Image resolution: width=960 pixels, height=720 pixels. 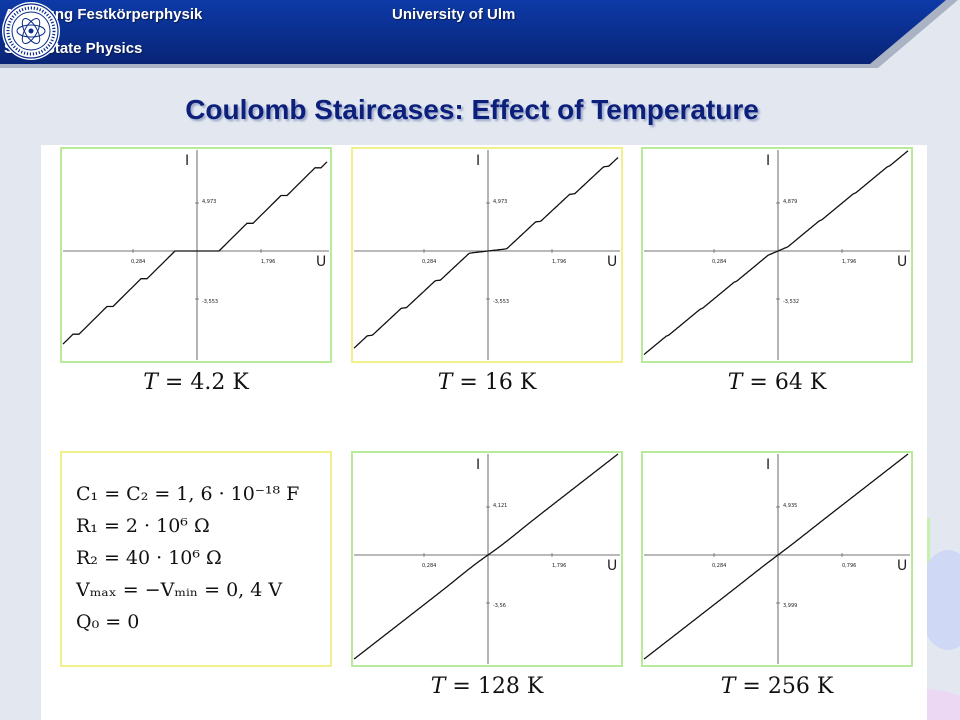 I want to click on param-capacitance: C₁ = C₂ = 1, 6 · 10⁻¹⁸ F, so click(x=188, y=494).